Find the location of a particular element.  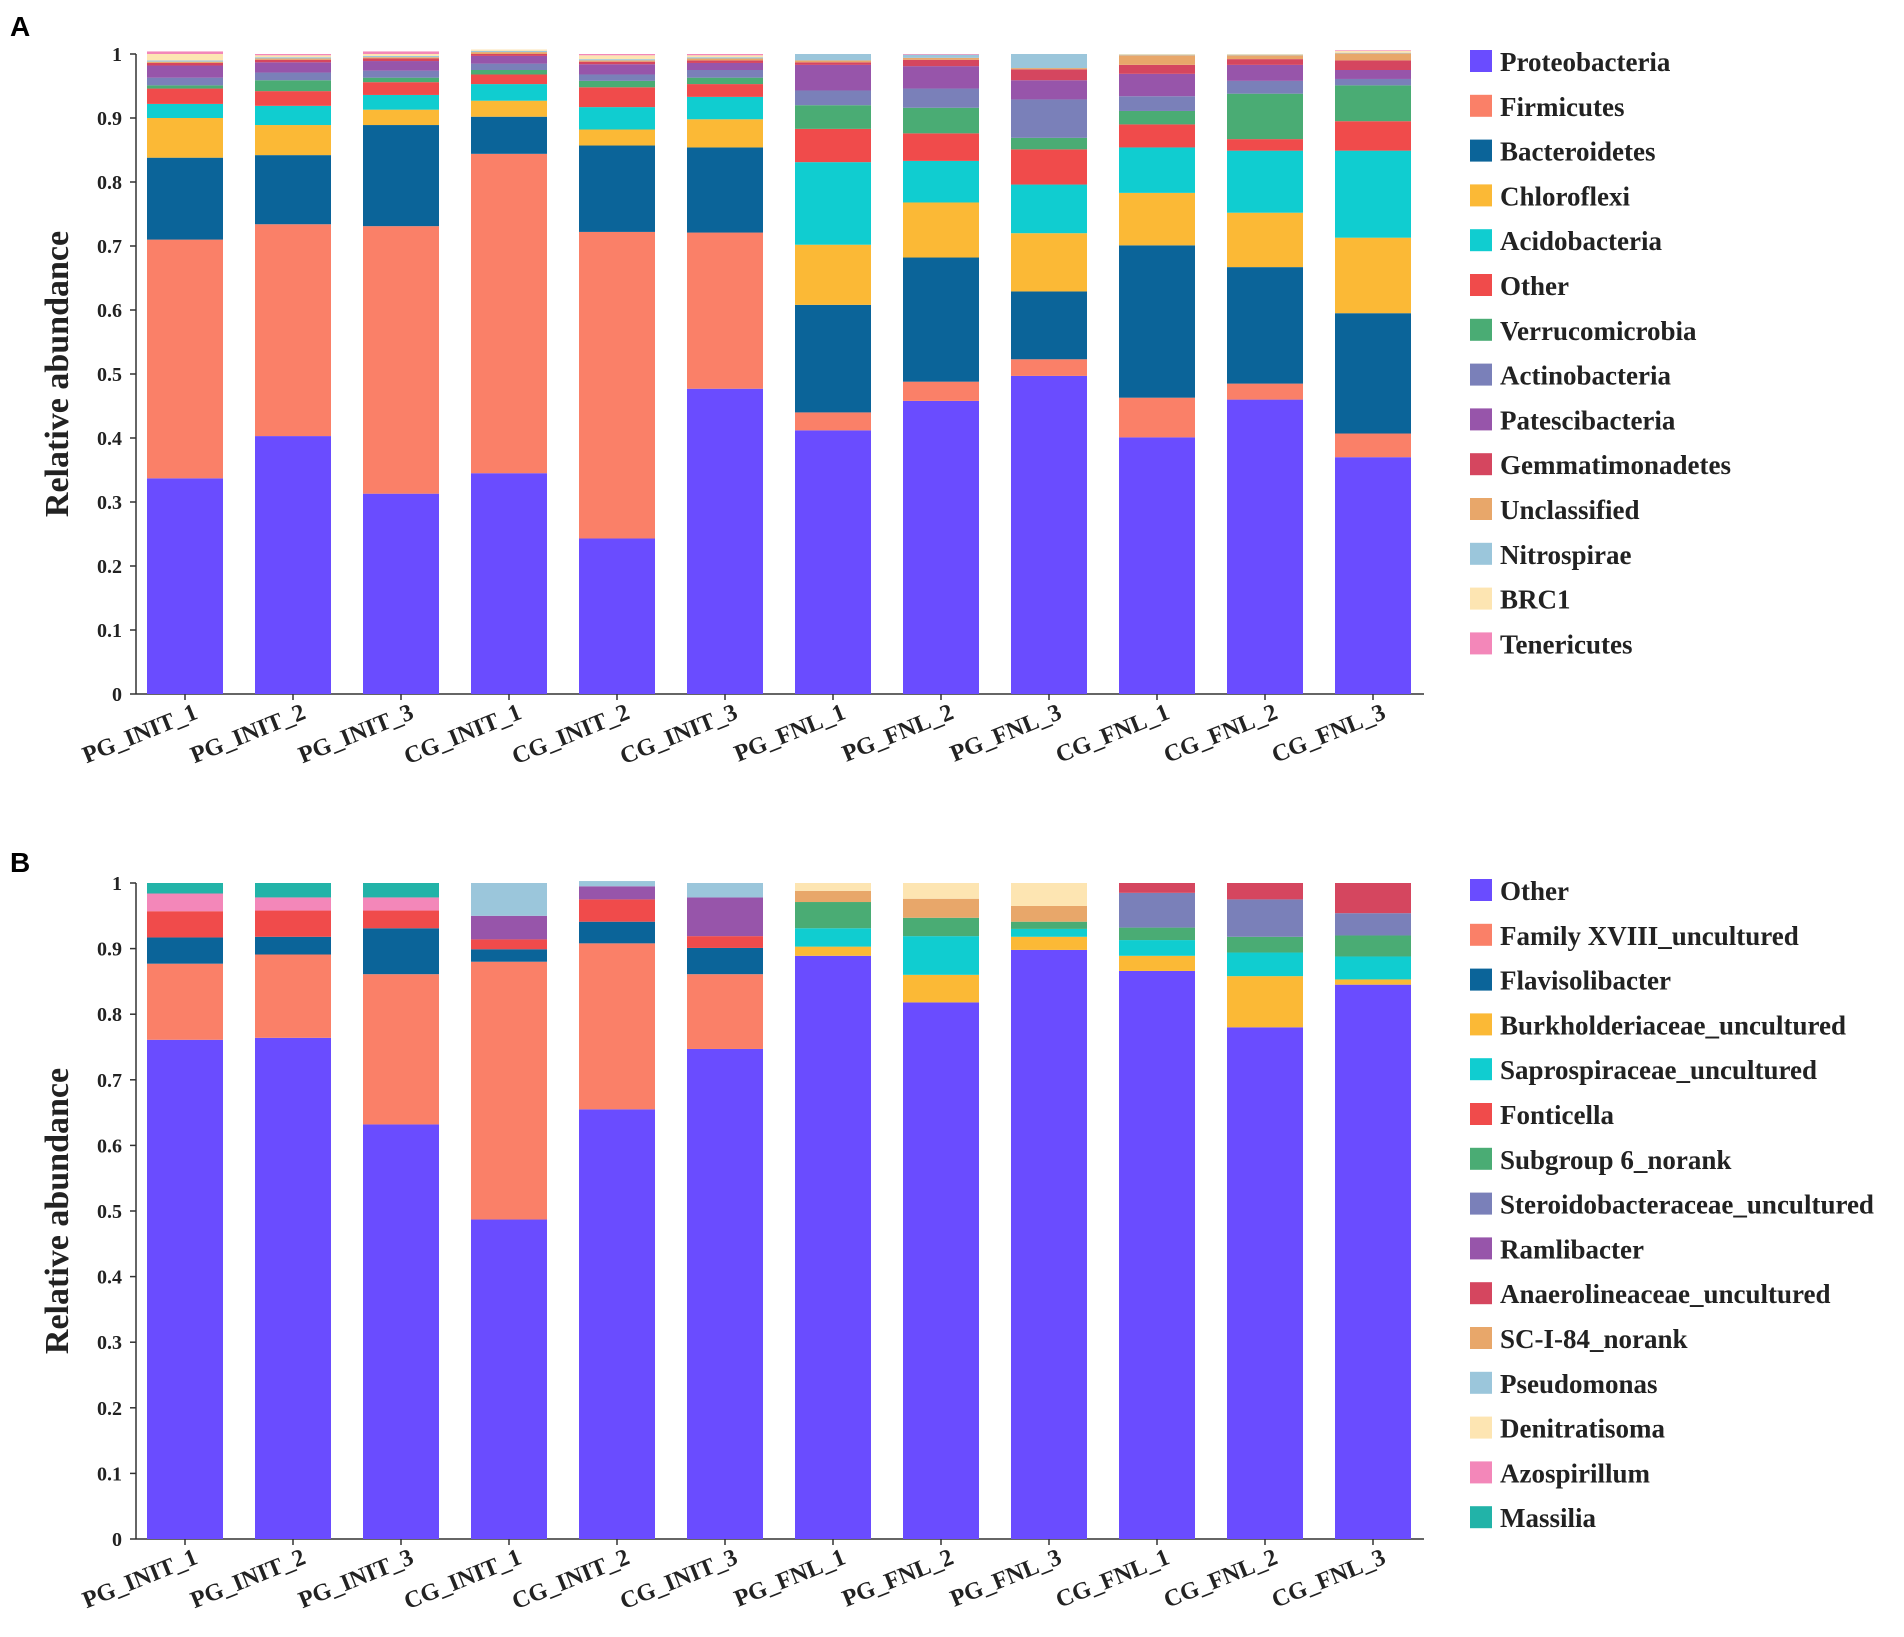

x-category-label: PG_INIT_2 is located at coordinates (248, 734).